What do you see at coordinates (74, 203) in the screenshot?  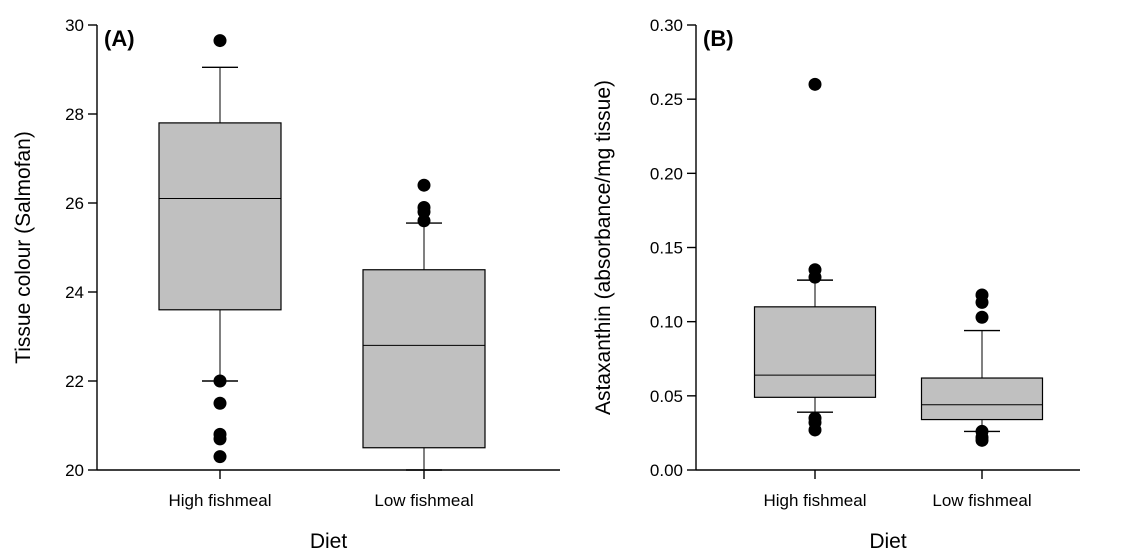 I see `y-tick-label: 26` at bounding box center [74, 203].